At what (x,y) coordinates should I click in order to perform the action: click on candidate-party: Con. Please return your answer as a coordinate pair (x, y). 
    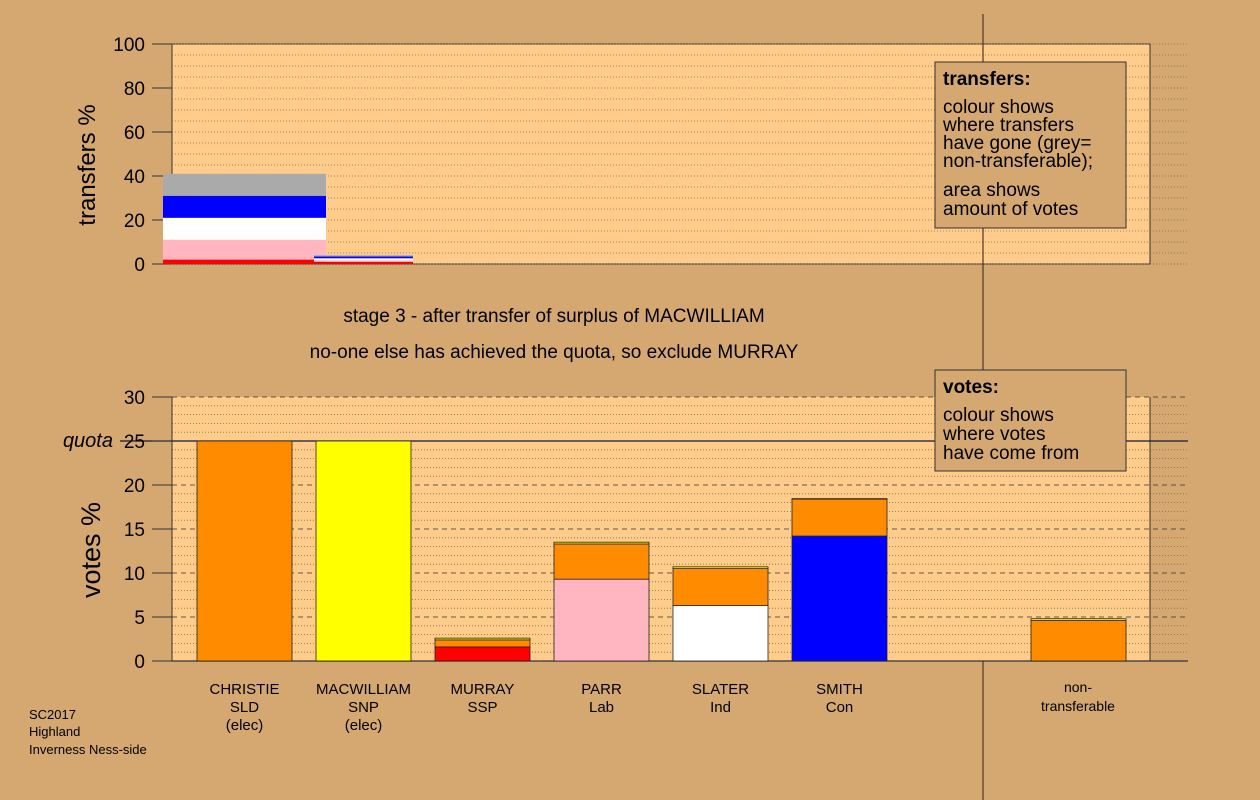
    Looking at the image, I should click on (840, 707).